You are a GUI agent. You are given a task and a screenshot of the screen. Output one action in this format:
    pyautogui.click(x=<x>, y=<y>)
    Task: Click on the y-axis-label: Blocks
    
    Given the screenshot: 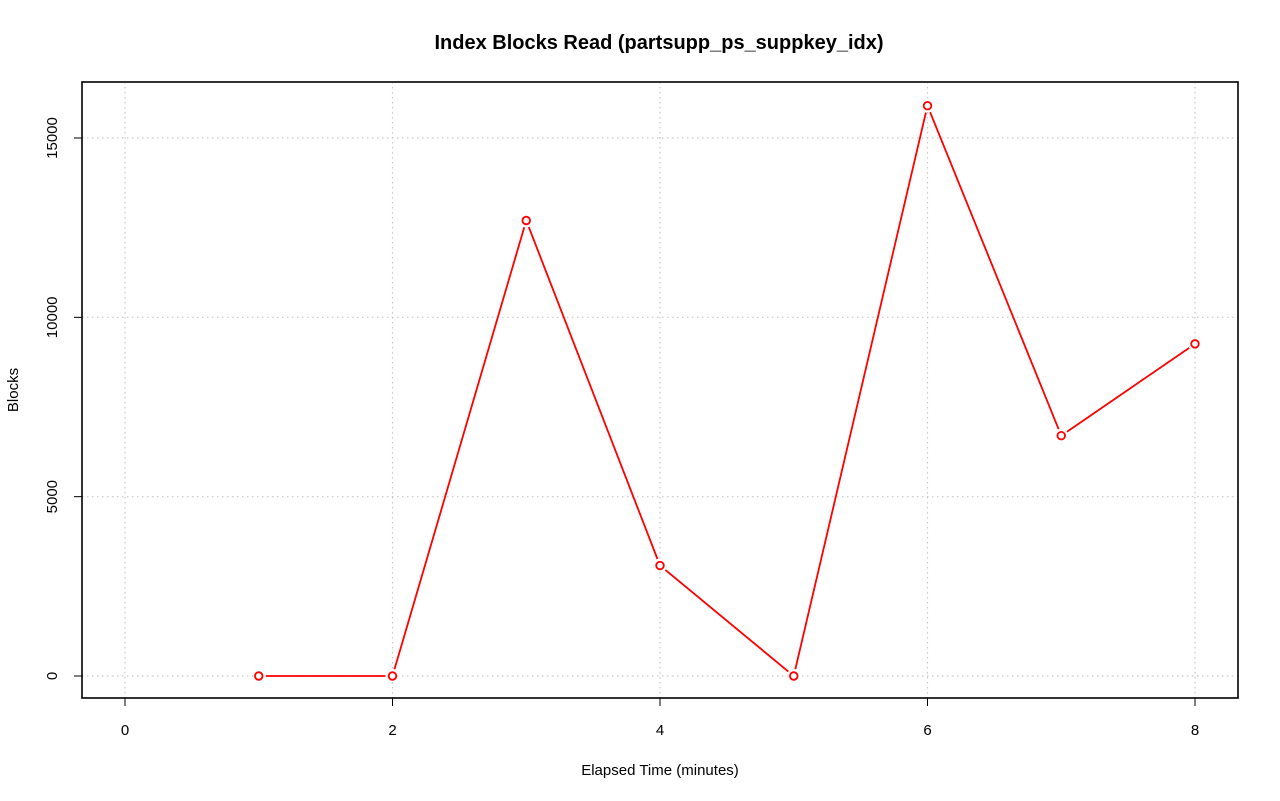 What is the action you would take?
    pyautogui.click(x=13, y=390)
    